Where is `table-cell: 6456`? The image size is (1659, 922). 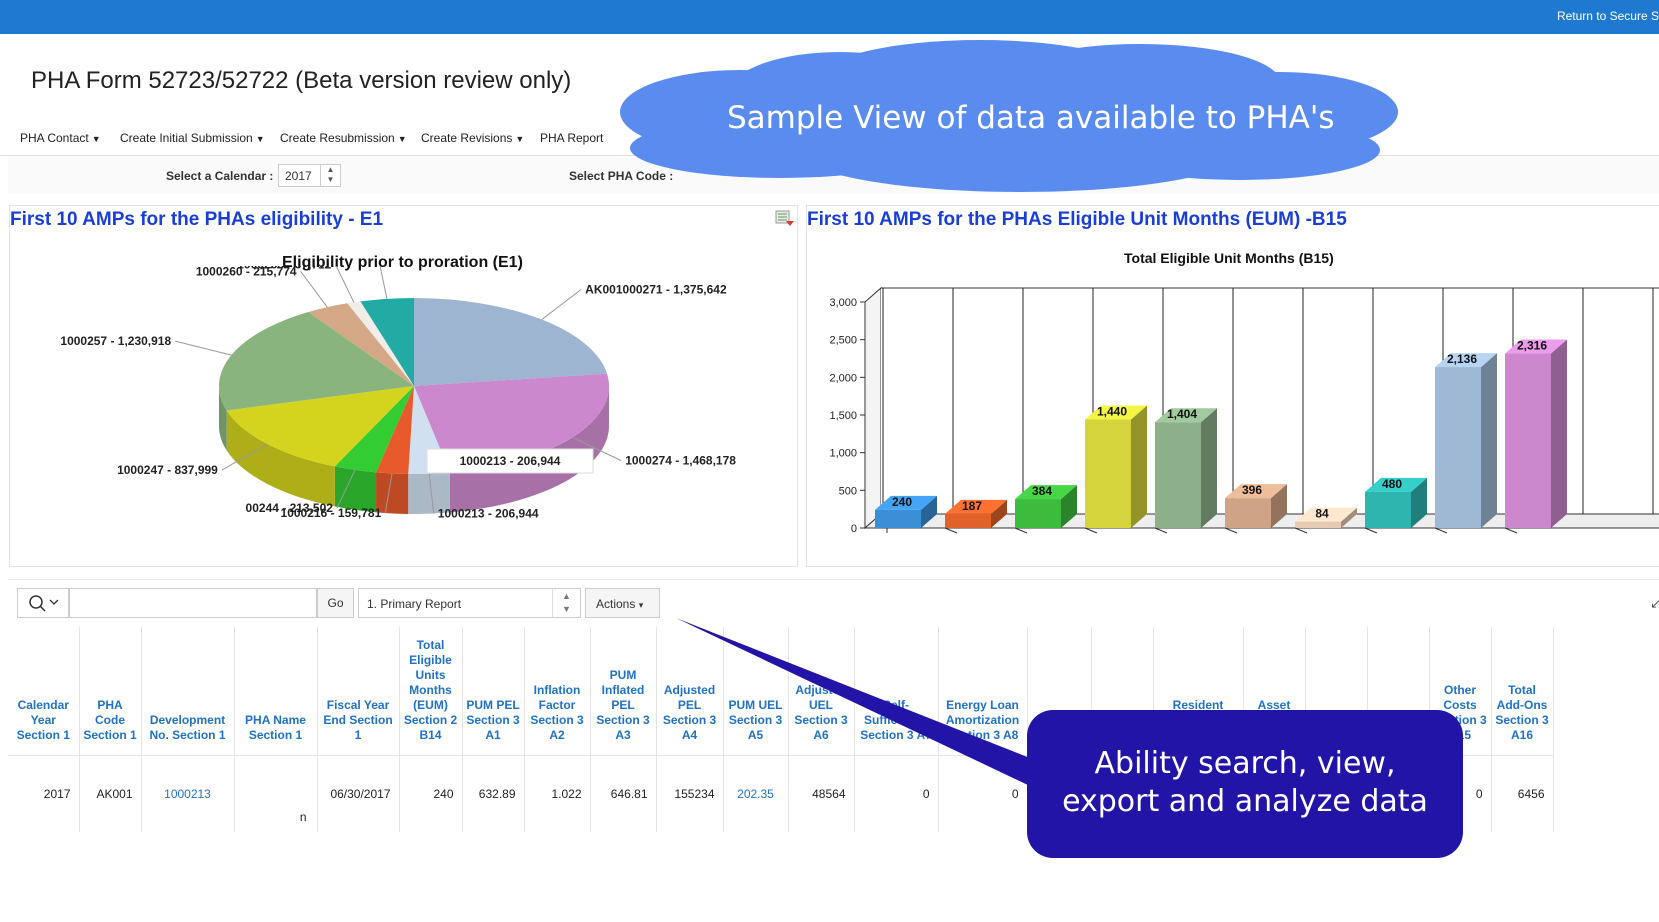 table-cell: 6456 is located at coordinates (1522, 793).